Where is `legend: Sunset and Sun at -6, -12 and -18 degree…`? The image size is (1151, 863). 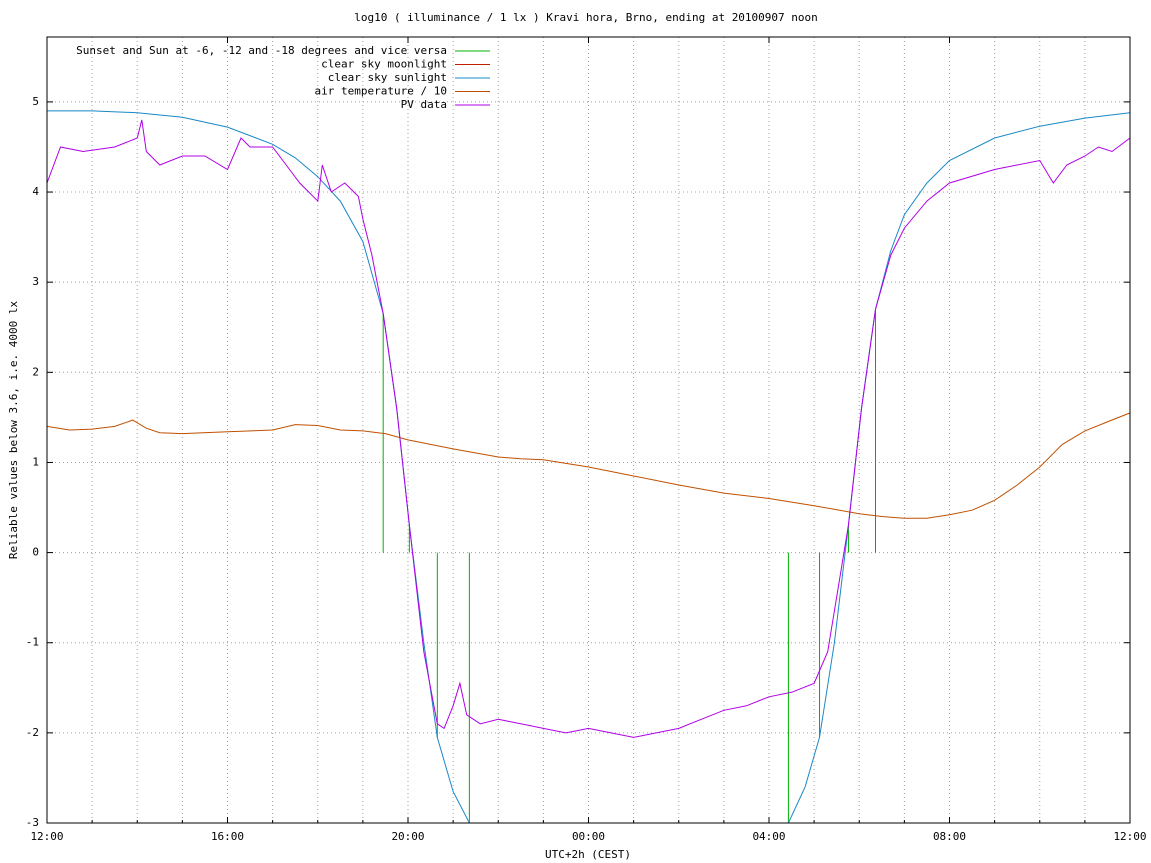 legend: Sunset and Sun at -6, -12 and -18 degree… is located at coordinates (283, 77).